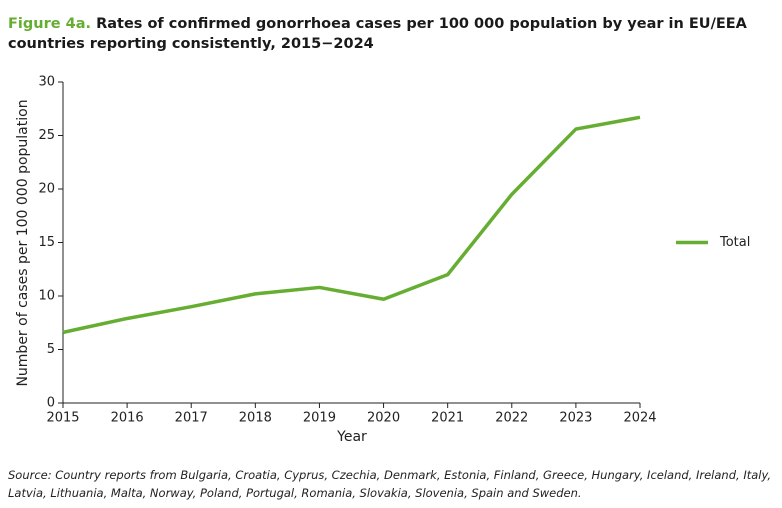 This screenshot has width=782, height=508. Describe the element at coordinates (49, 24) in the screenshot. I see `figure-label: Figure 4a.` at that location.